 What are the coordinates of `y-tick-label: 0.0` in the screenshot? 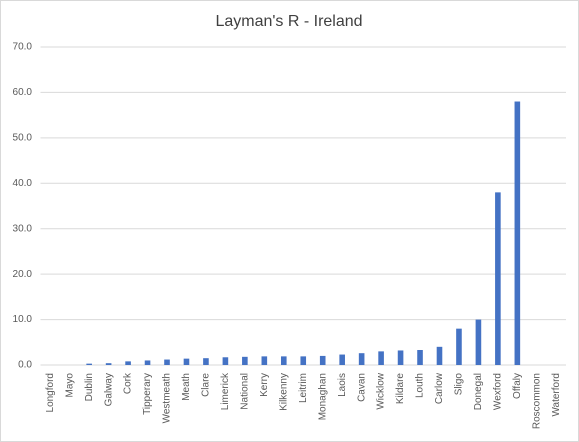 It's located at (25, 365).